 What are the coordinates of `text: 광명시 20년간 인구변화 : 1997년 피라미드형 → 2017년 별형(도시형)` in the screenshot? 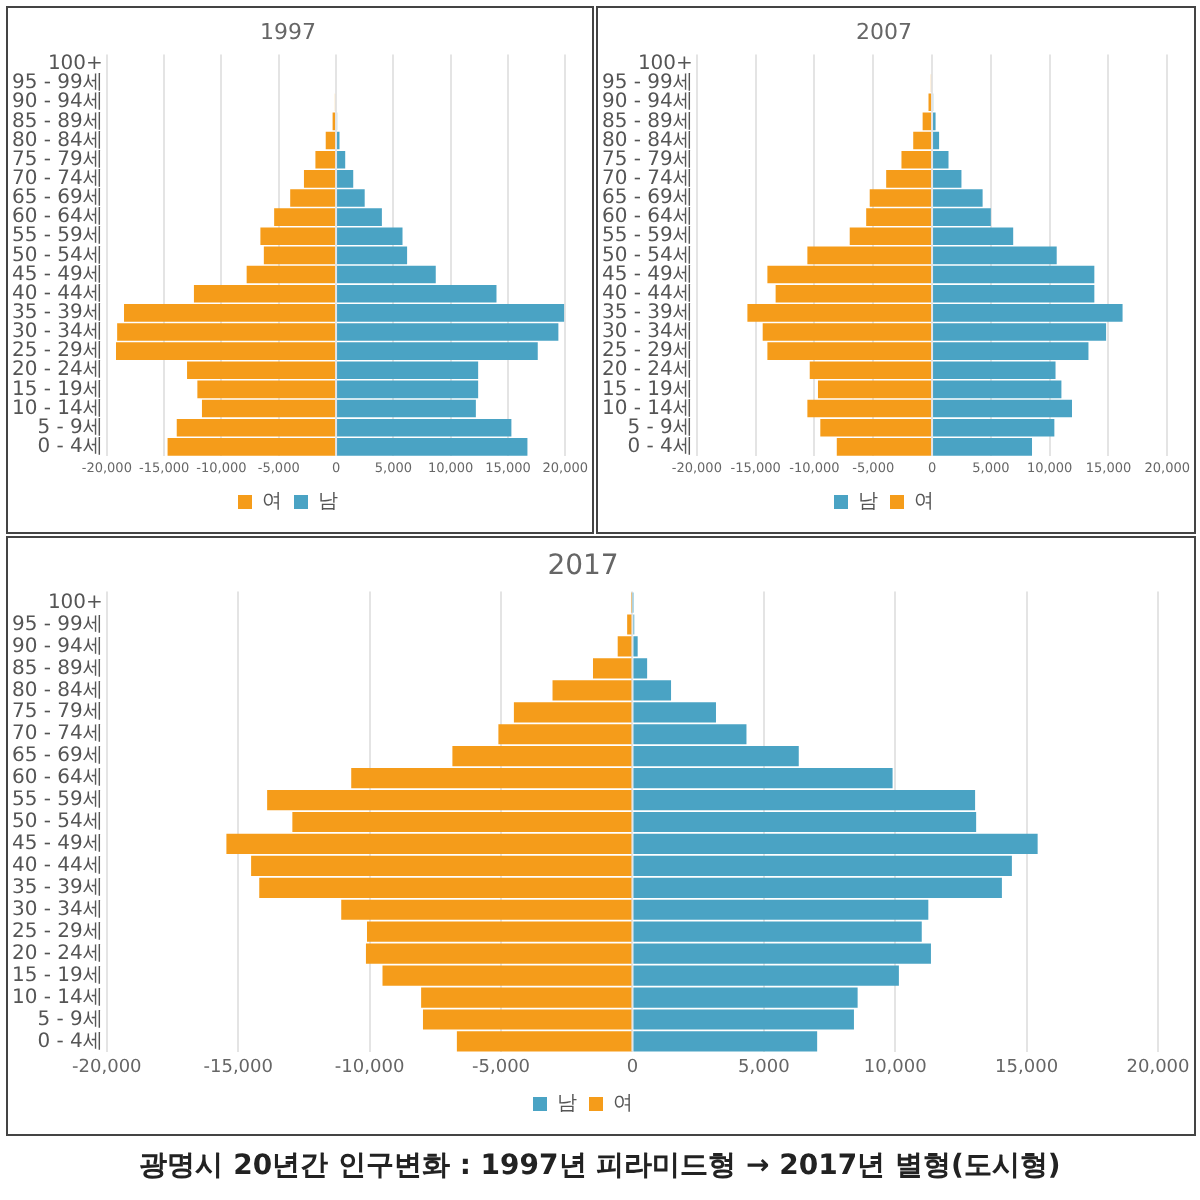 It's located at (600, 1166).